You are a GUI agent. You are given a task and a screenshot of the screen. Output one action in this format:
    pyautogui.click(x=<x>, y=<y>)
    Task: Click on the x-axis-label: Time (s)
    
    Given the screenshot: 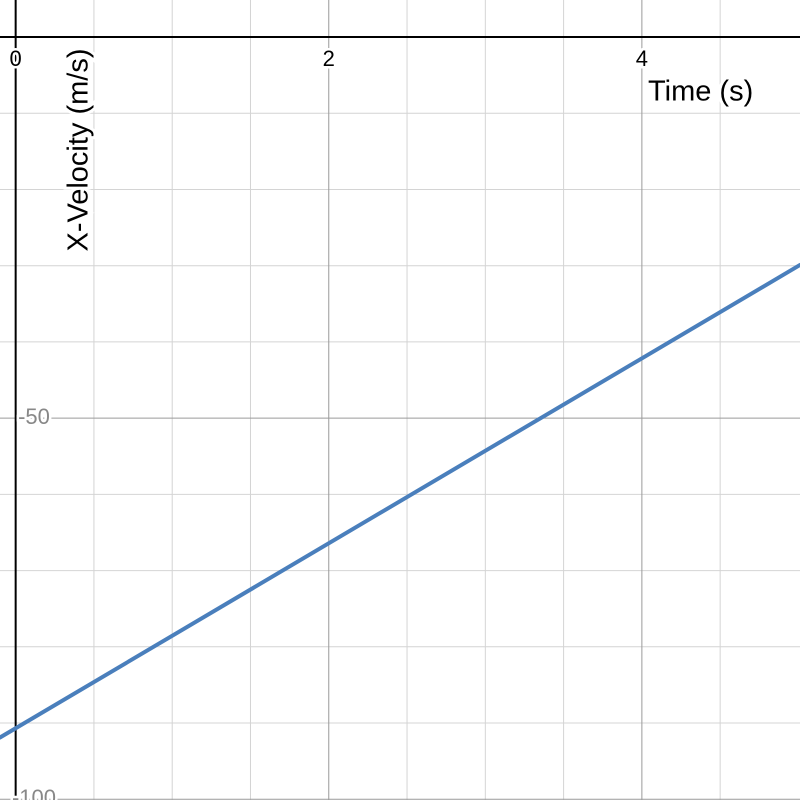 What is the action you would take?
    pyautogui.click(x=700, y=92)
    